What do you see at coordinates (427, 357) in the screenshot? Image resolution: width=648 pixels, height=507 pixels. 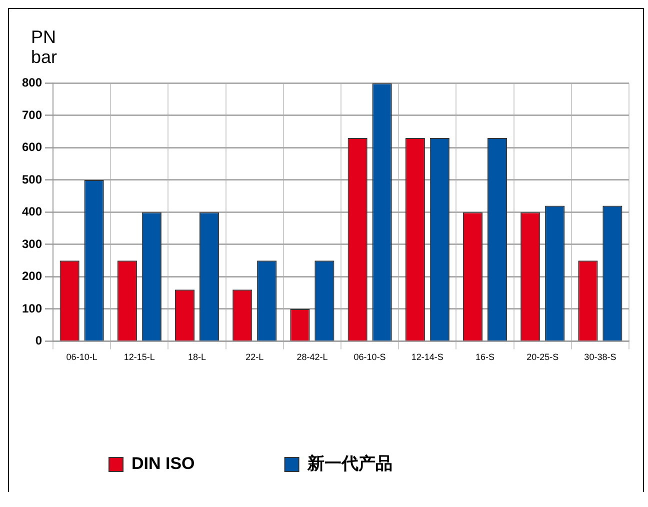 I see `x-tick-label: 12-14-S` at bounding box center [427, 357].